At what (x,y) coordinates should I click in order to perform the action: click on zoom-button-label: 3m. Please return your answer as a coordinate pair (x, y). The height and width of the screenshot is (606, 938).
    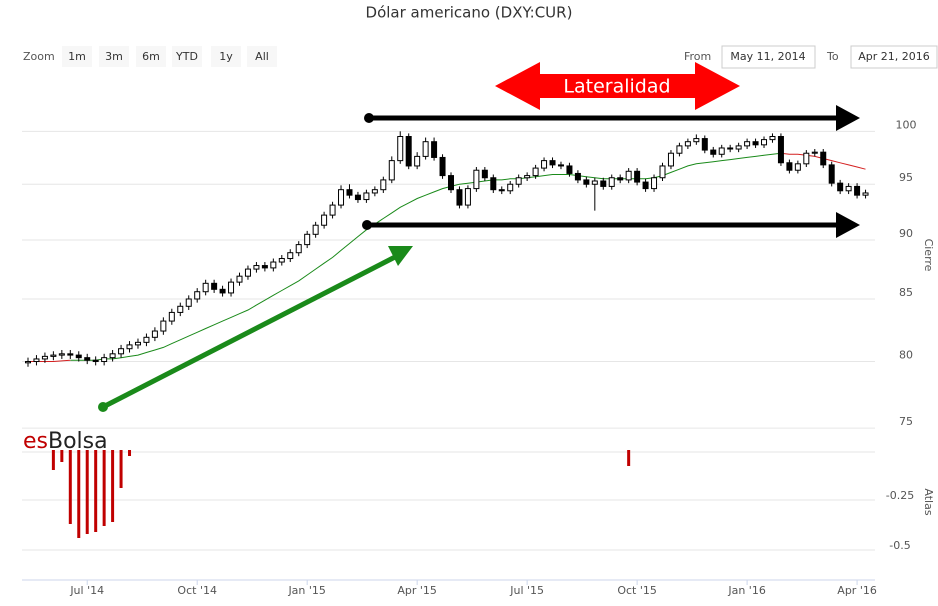
    Looking at the image, I should click on (114, 56).